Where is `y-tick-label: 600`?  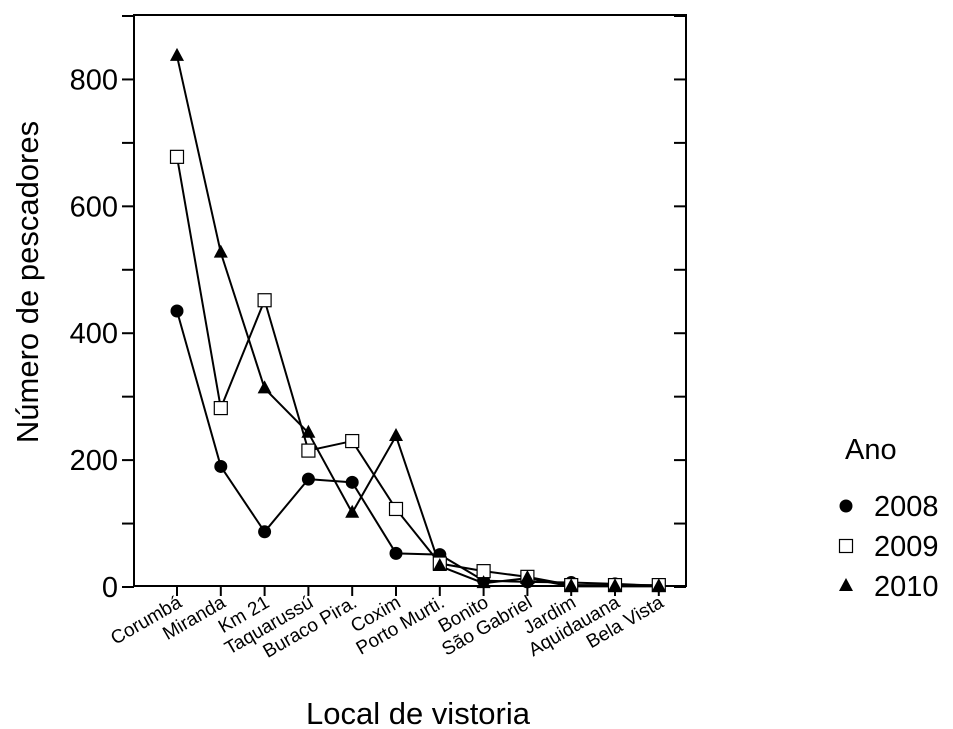 y-tick-label: 600 is located at coordinates (94, 207).